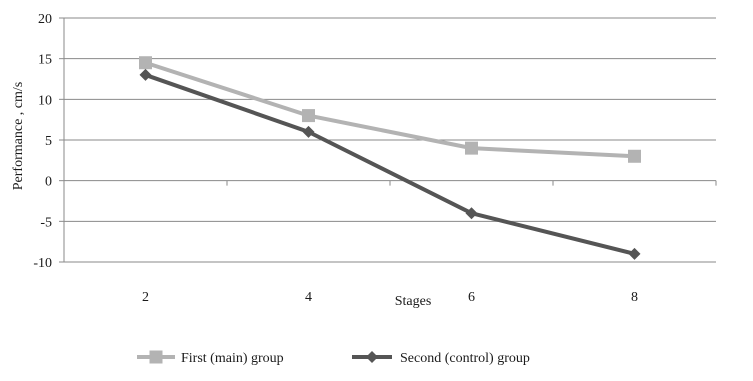 The width and height of the screenshot is (753, 381). I want to click on legend-item-1: First (main) group, so click(210, 358).